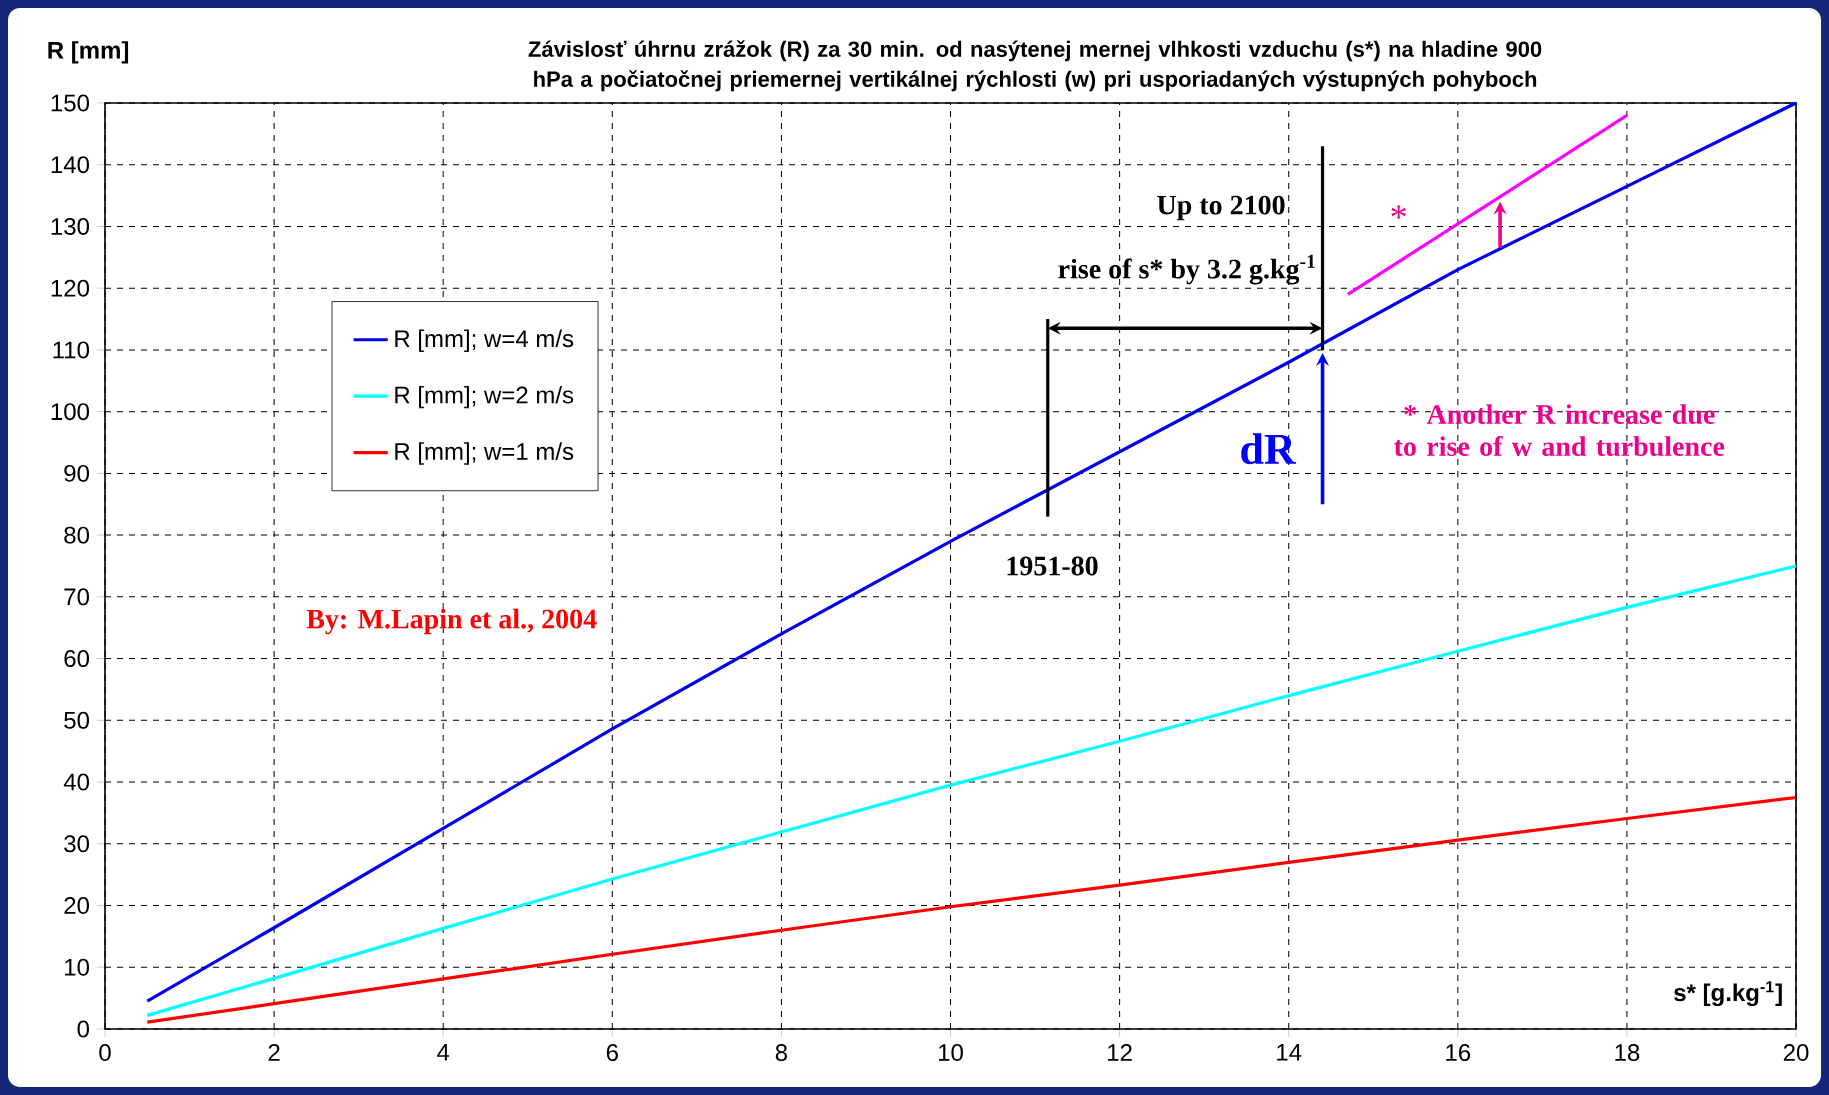 The image size is (1829, 1095). What do you see at coordinates (105, 1053) in the screenshot?
I see `x-tick-label: 0` at bounding box center [105, 1053].